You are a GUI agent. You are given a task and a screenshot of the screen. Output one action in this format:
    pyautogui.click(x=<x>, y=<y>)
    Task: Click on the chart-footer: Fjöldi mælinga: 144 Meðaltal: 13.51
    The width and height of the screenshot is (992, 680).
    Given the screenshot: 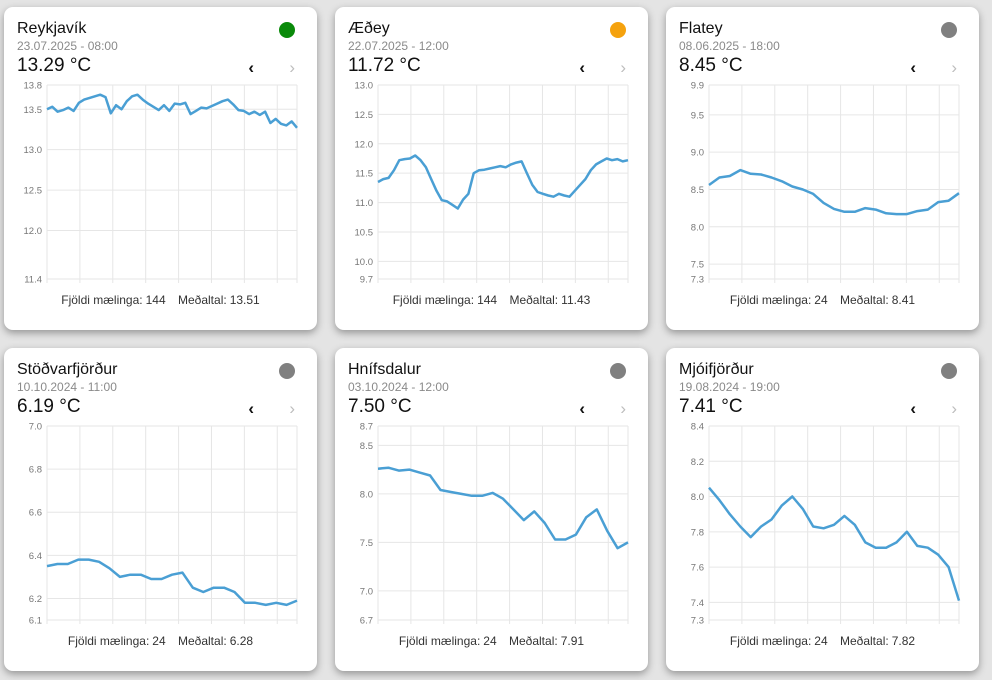 What is the action you would take?
    pyautogui.click(x=160, y=300)
    